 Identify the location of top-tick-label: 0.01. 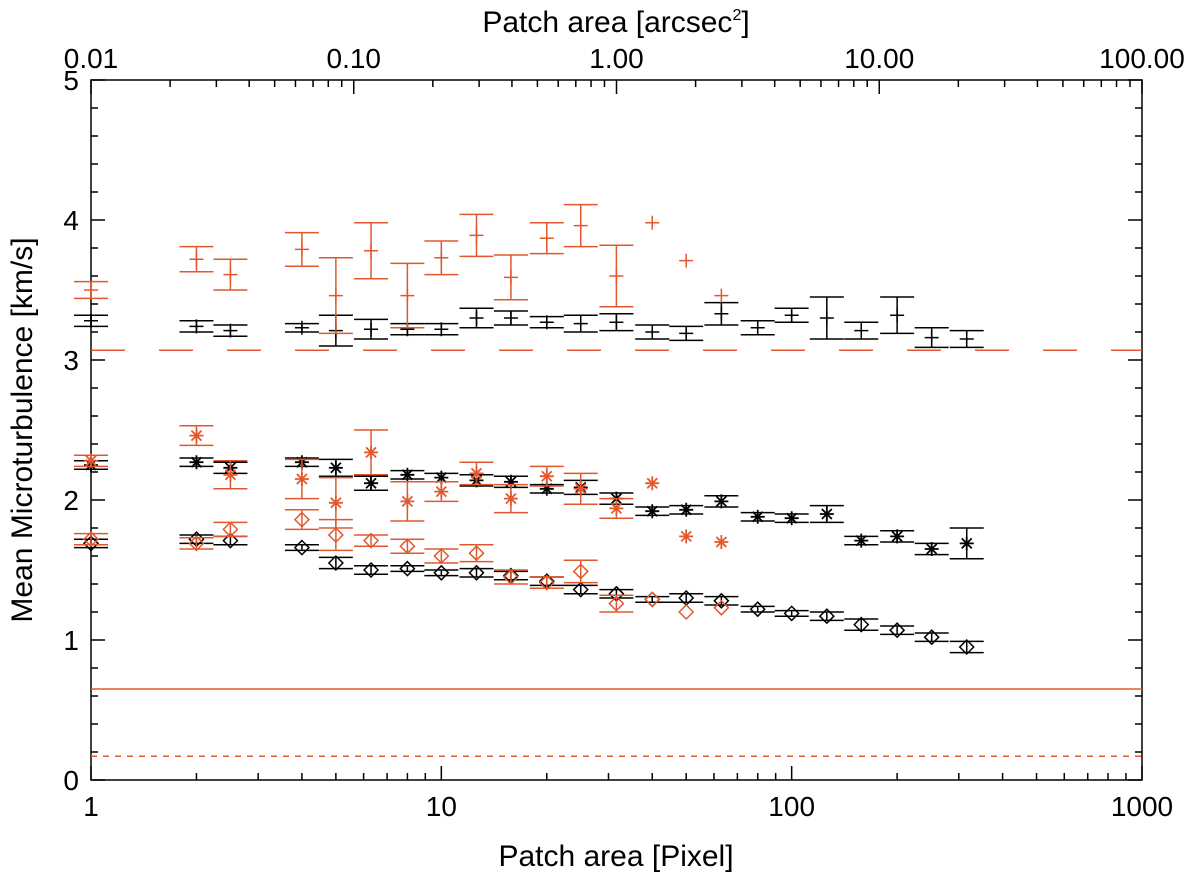
(91, 58).